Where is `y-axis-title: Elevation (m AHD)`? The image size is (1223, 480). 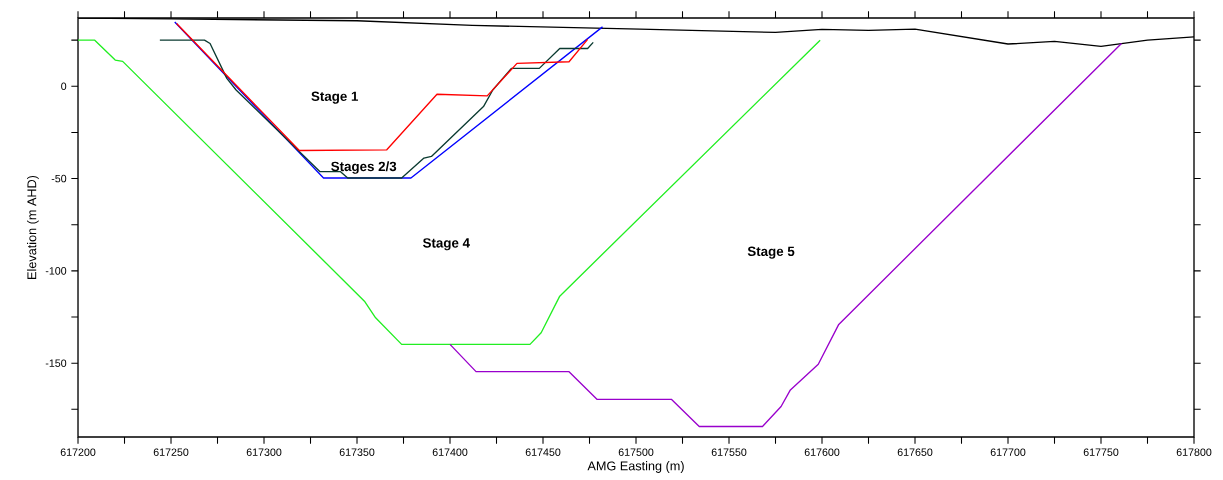
y-axis-title: Elevation (m AHD) is located at coordinates (32, 227).